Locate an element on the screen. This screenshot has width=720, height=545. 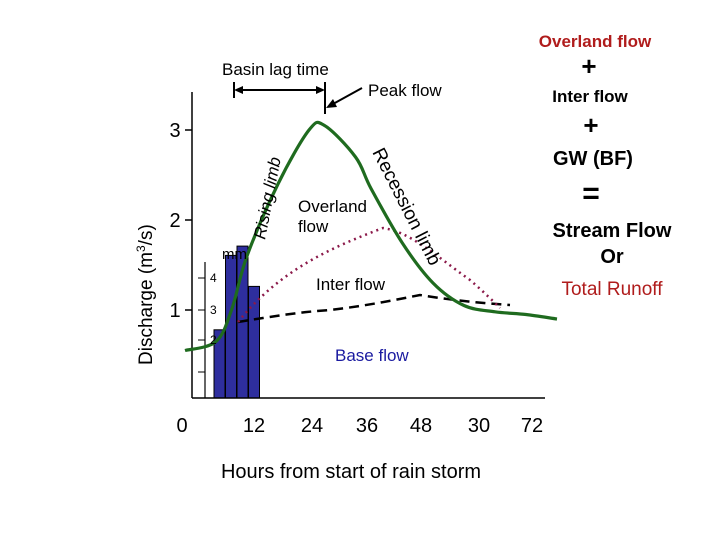
inter-flow-label: Inter flow is located at coordinates (351, 284).